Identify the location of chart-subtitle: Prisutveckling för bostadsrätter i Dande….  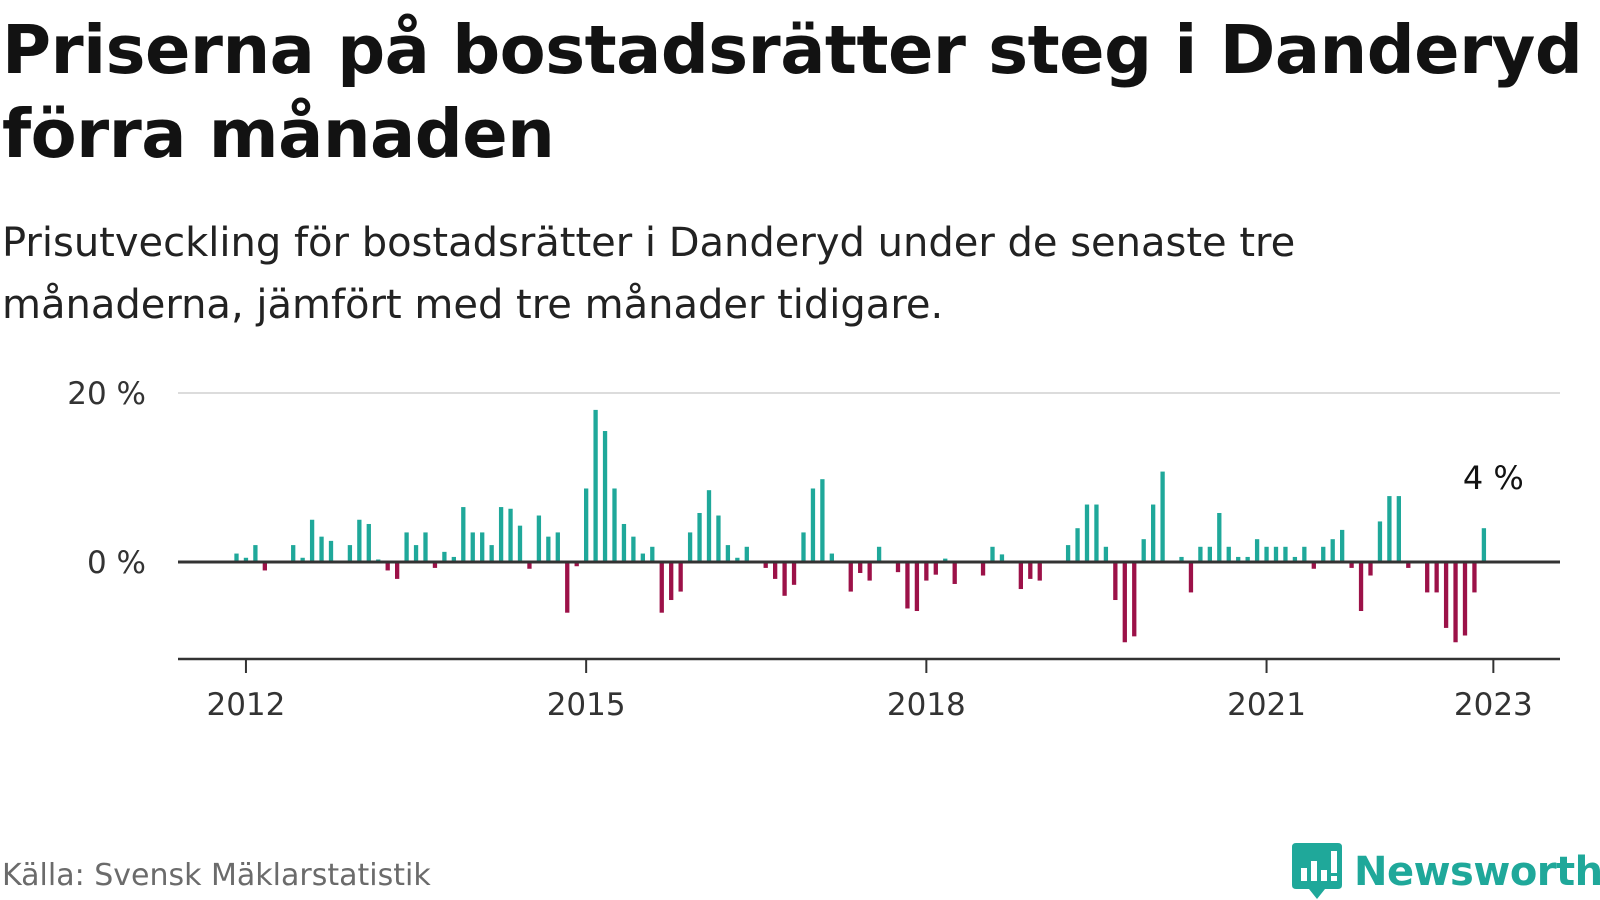
(649, 274).